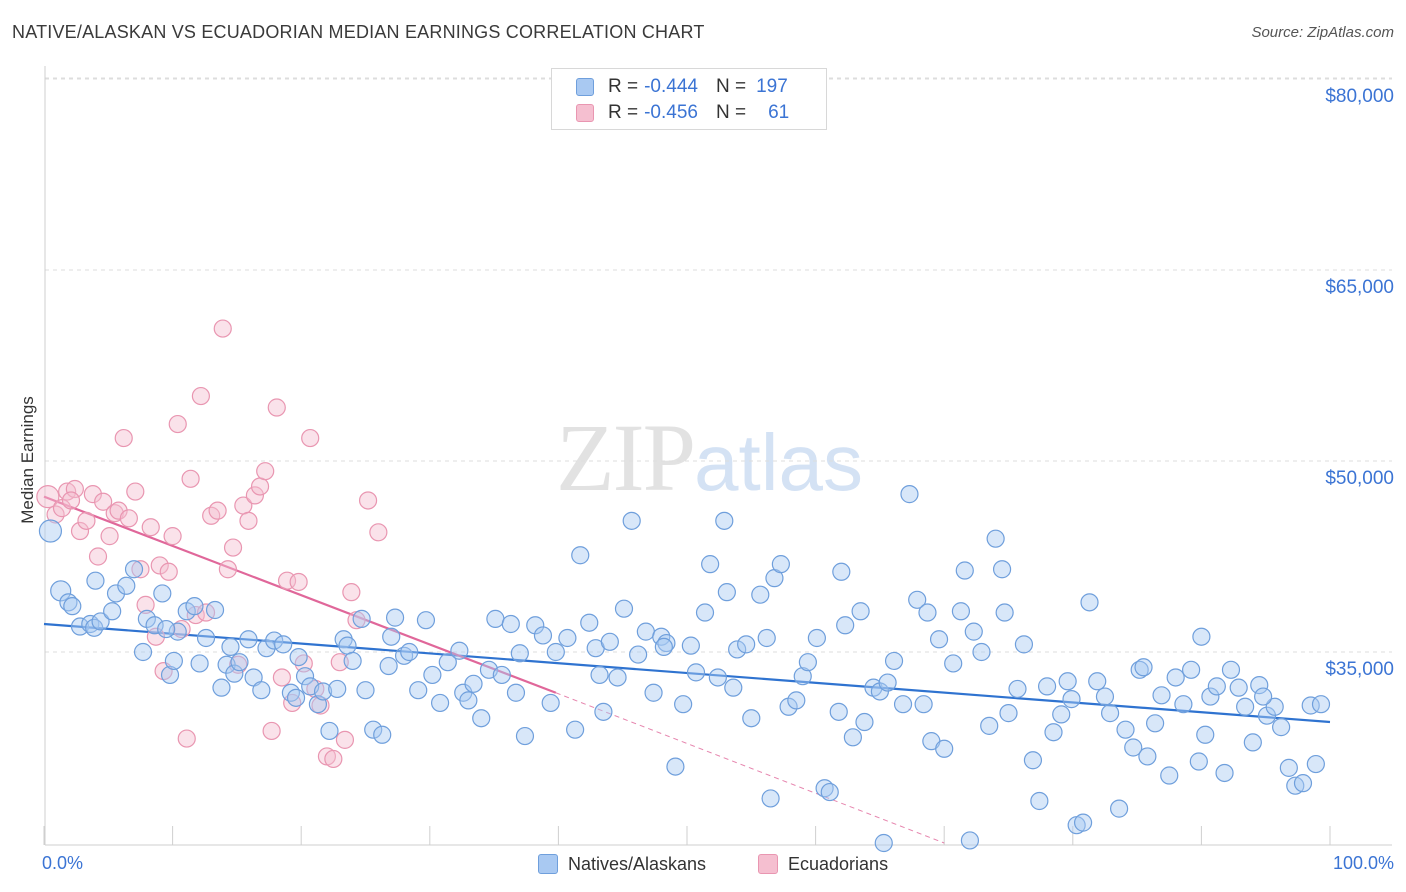 This screenshot has height=892, width=1406. What do you see at coordinates (671, 86) in the screenshot?
I see `r-value: -0.444` at bounding box center [671, 86].